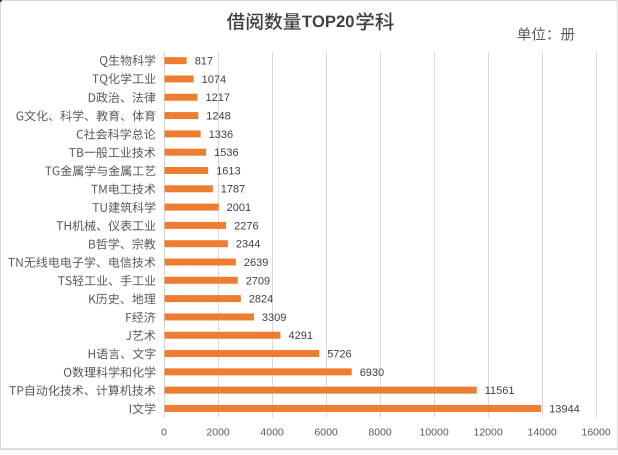 This screenshot has height=455, width=618. What do you see at coordinates (228, 171) in the screenshot?
I see `svg-text: 1613` at bounding box center [228, 171].